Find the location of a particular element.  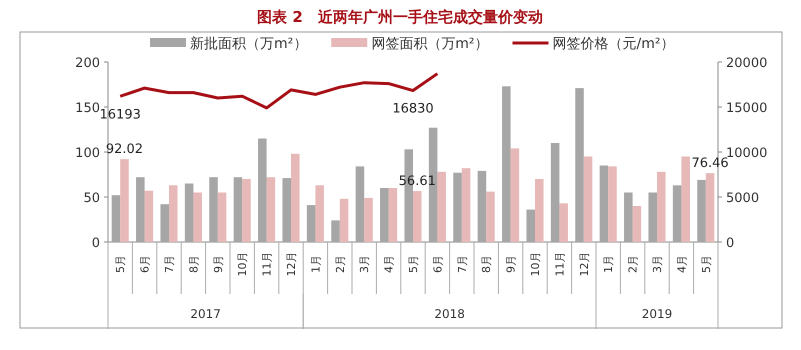

y2-tick-label: 0 is located at coordinates (730, 243).